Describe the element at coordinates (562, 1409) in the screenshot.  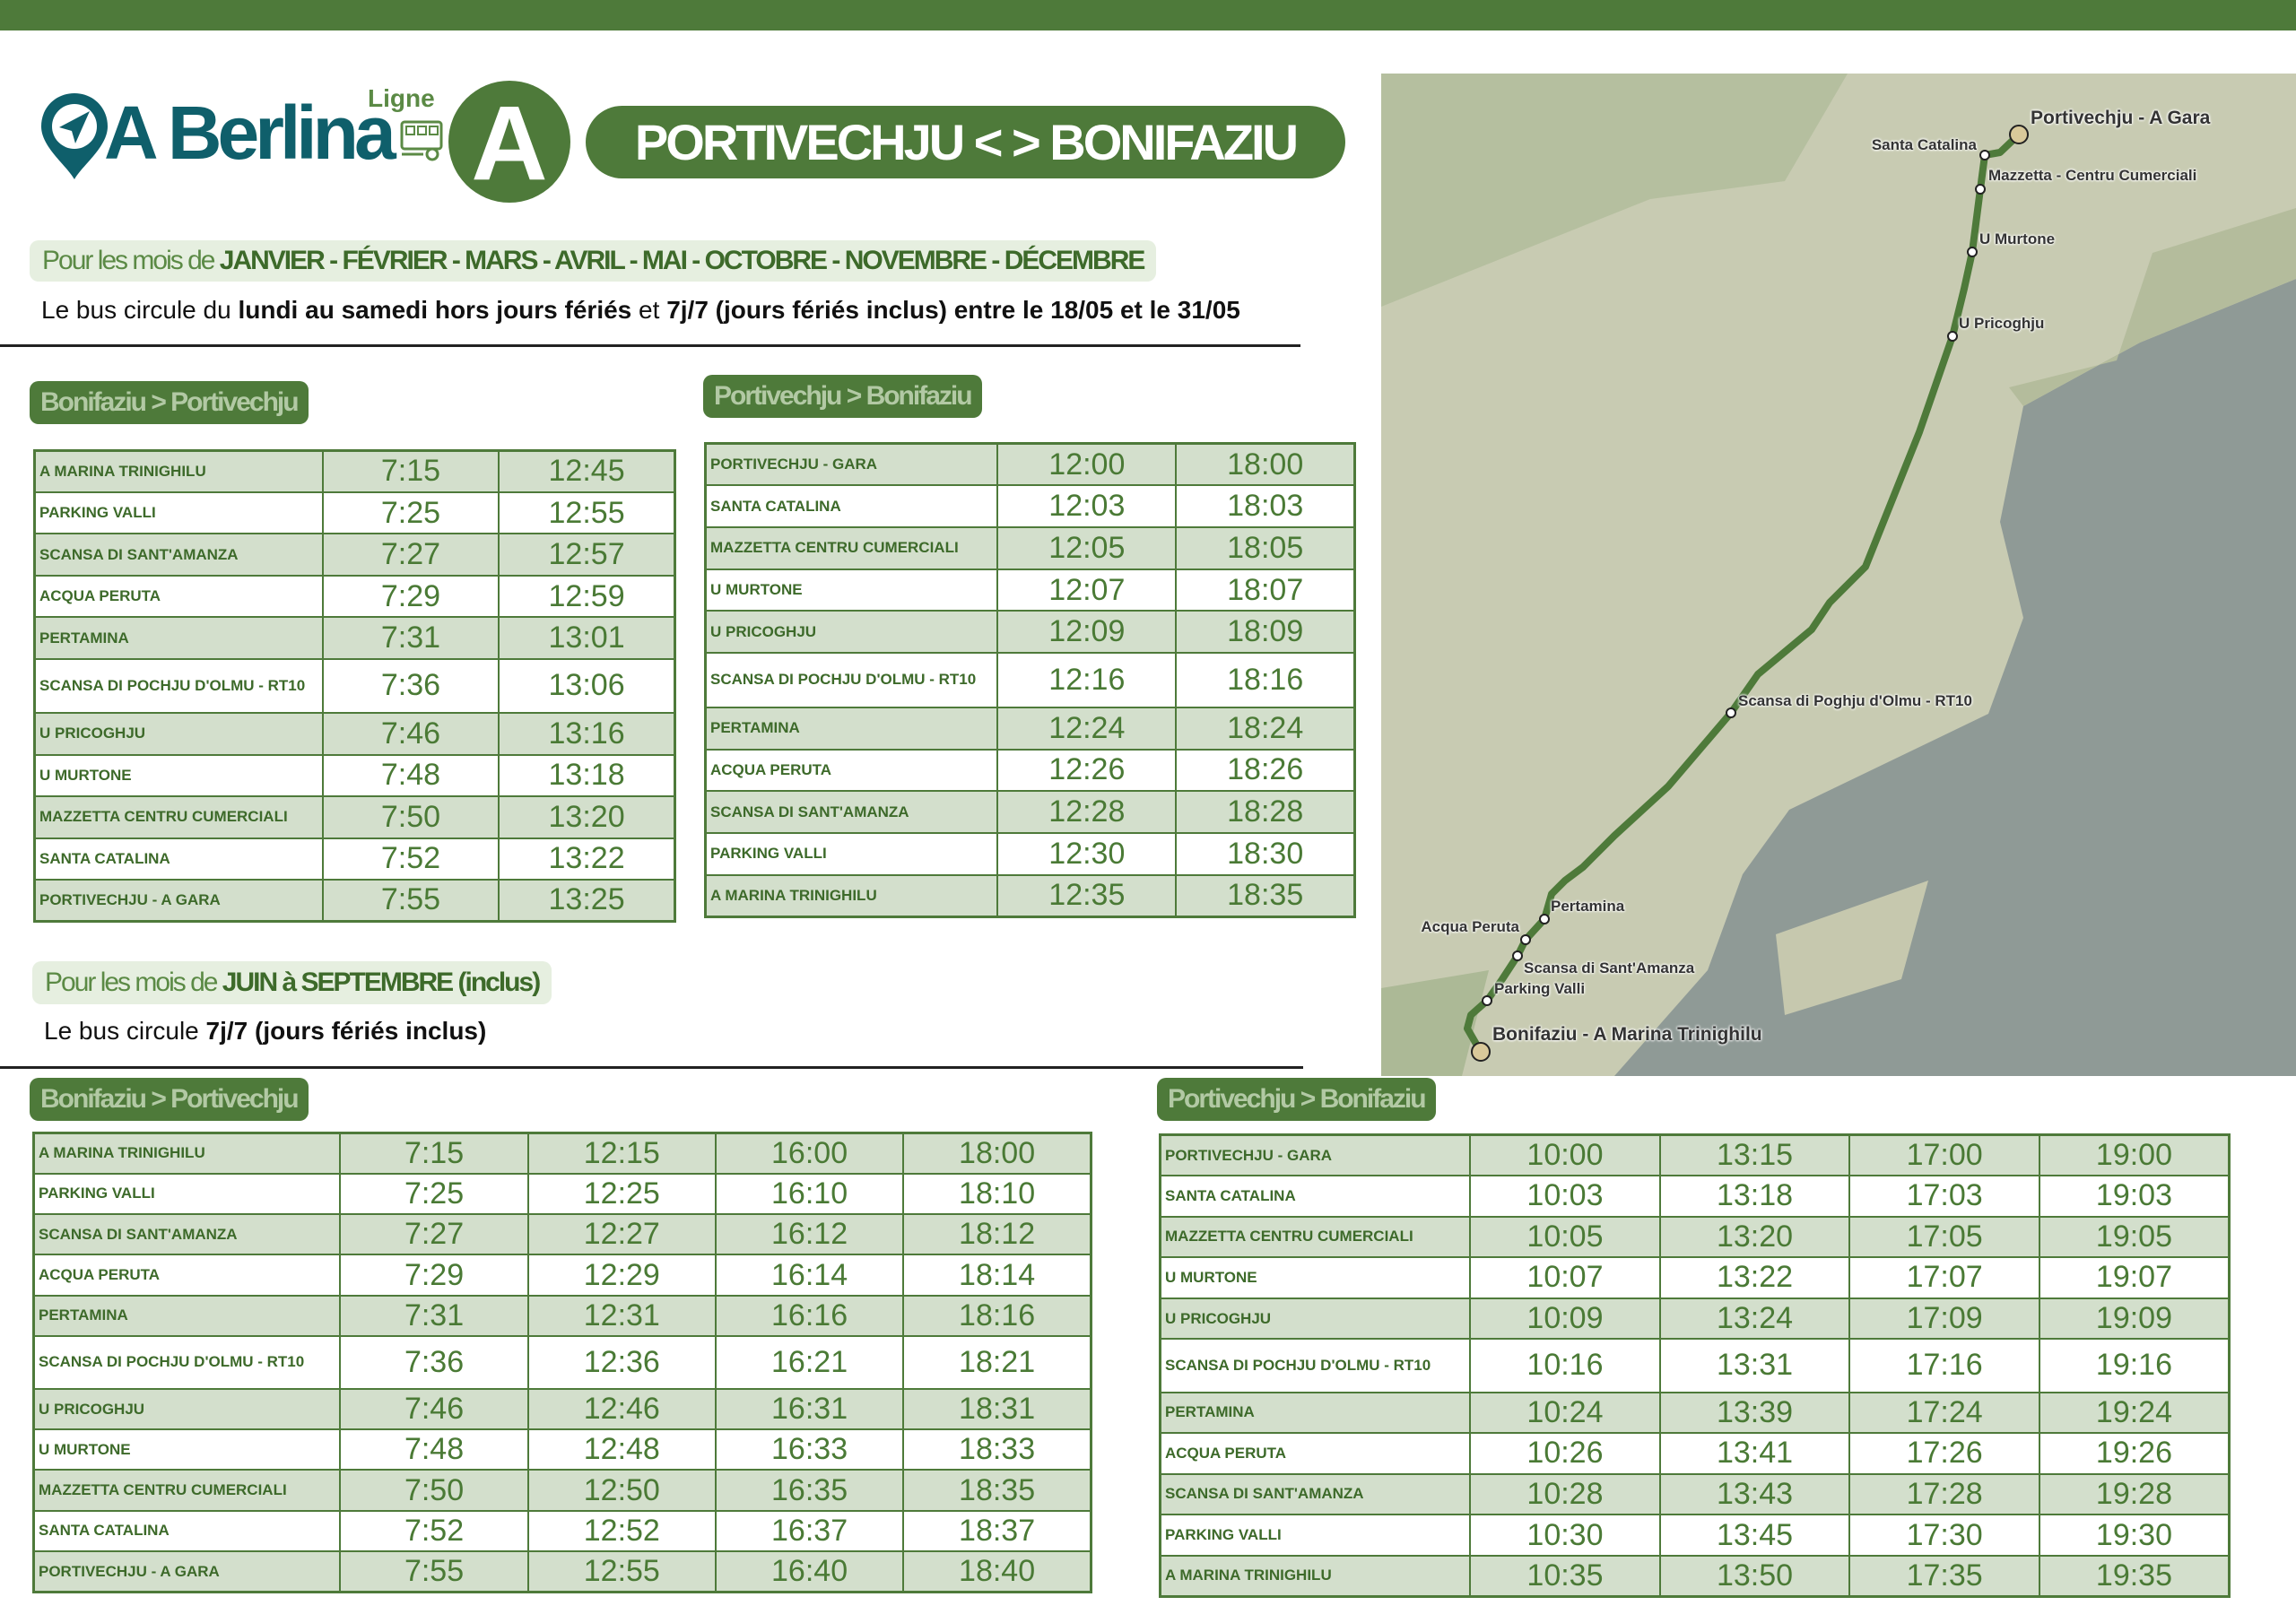
I see `table-row: U PRICOGHJU 7:46 12:46 16:31 18:31` at that location.